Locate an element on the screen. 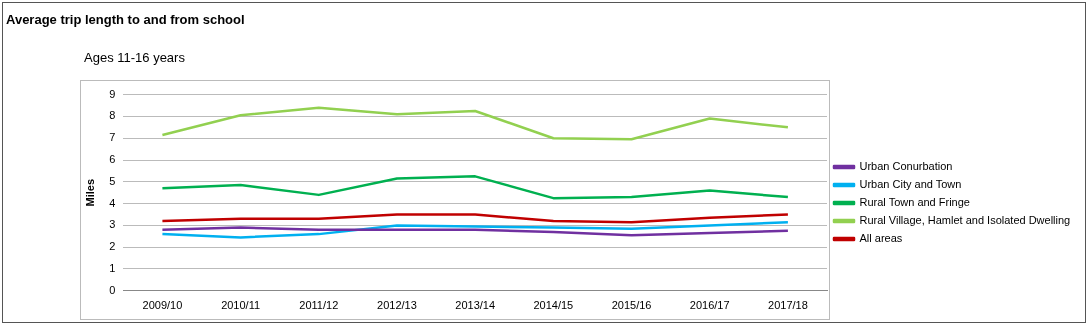 Image resolution: width=1090 pixels, height=327 pixels. x-tick-label: 2015/16 is located at coordinates (631, 305).